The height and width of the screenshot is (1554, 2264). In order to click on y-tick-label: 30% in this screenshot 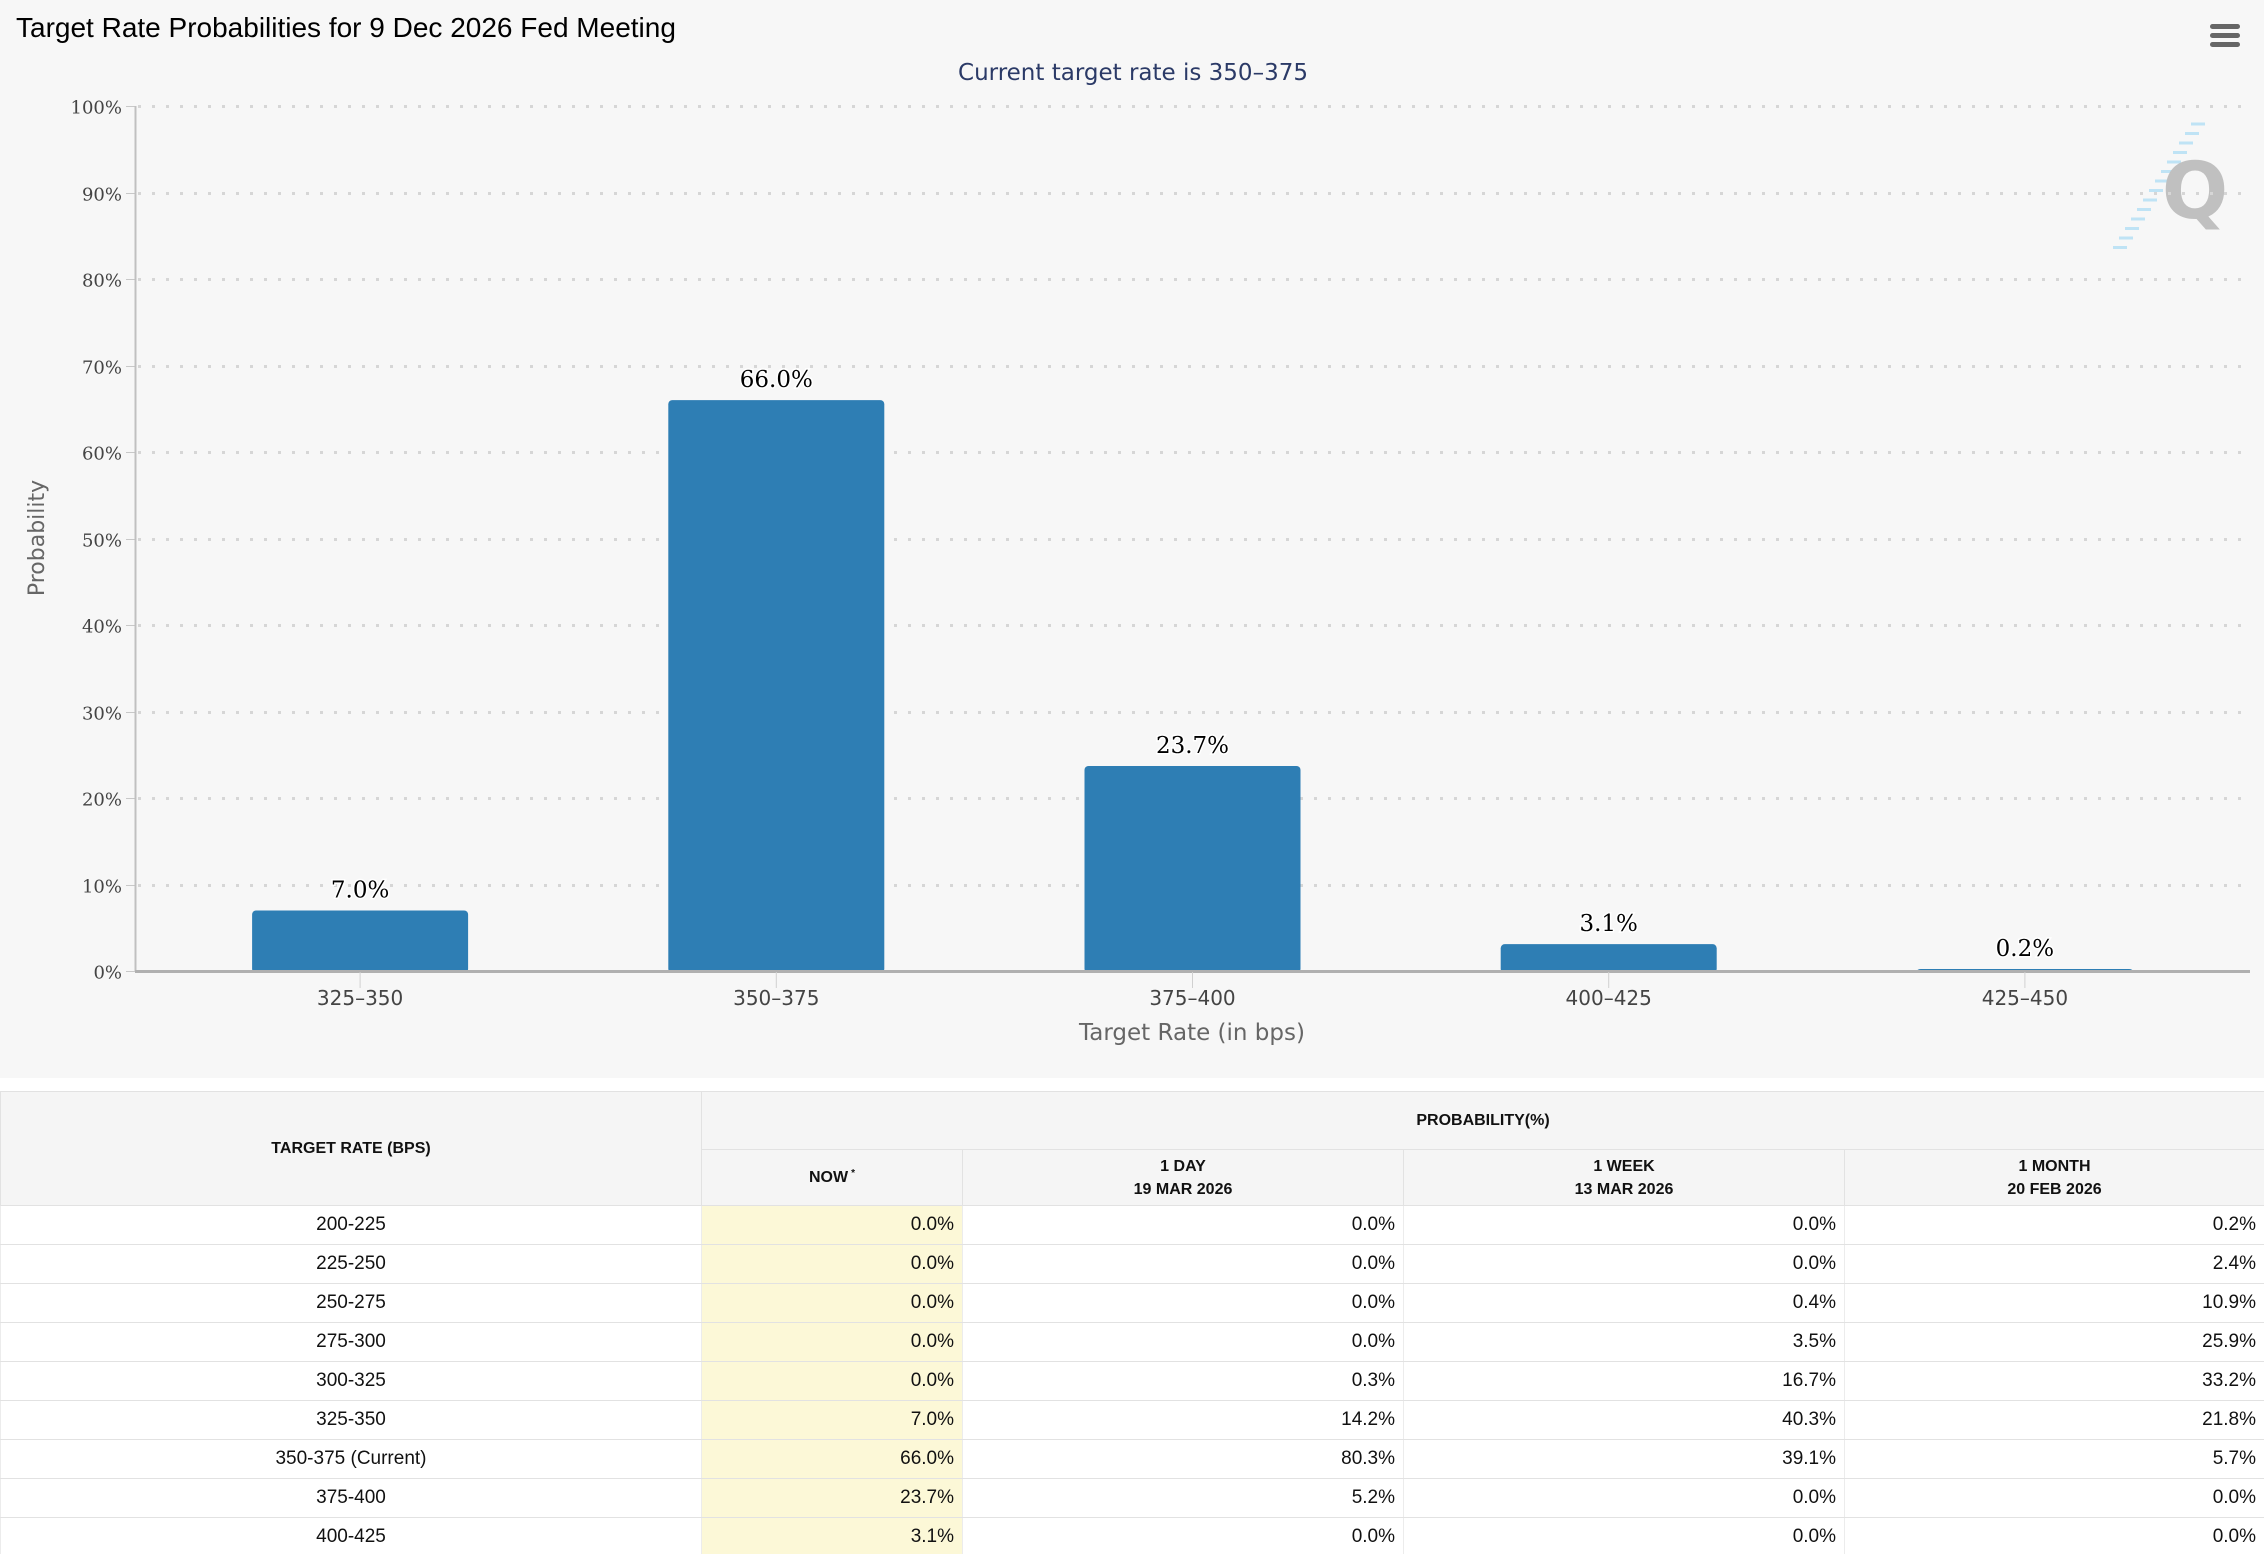, I will do `click(102, 714)`.